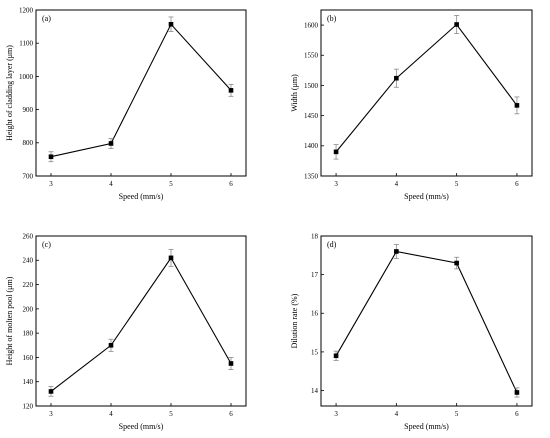 Image resolution: width=550 pixels, height=438 pixels. What do you see at coordinates (28, 236) in the screenshot?
I see `y-tick-label: 260` at bounding box center [28, 236].